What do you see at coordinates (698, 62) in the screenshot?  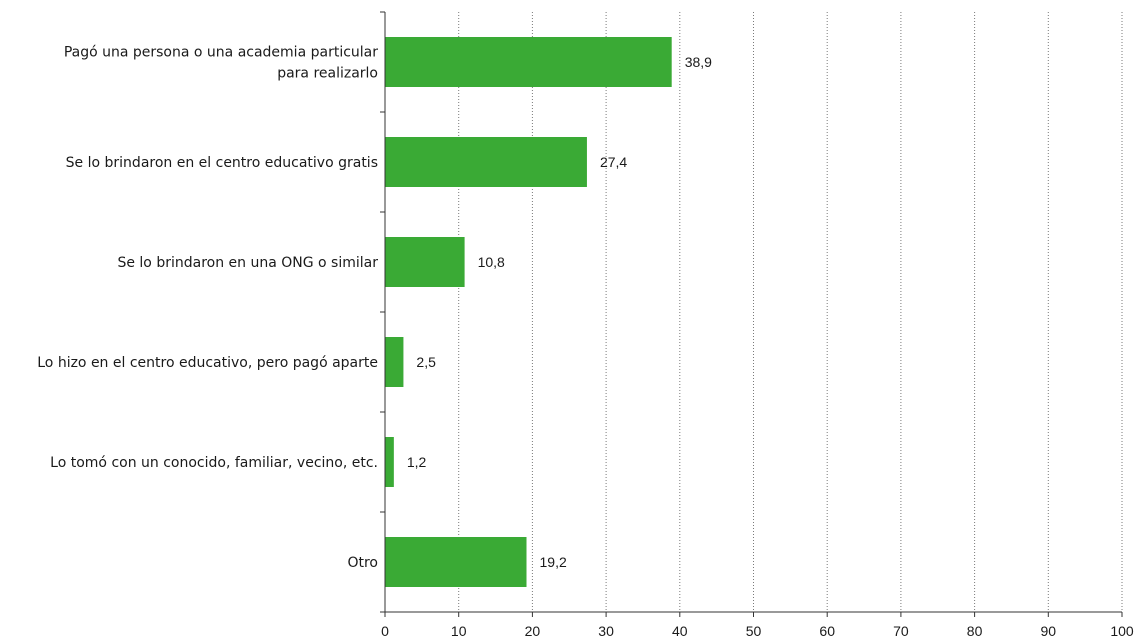 I see `data-label-0: 38,9` at bounding box center [698, 62].